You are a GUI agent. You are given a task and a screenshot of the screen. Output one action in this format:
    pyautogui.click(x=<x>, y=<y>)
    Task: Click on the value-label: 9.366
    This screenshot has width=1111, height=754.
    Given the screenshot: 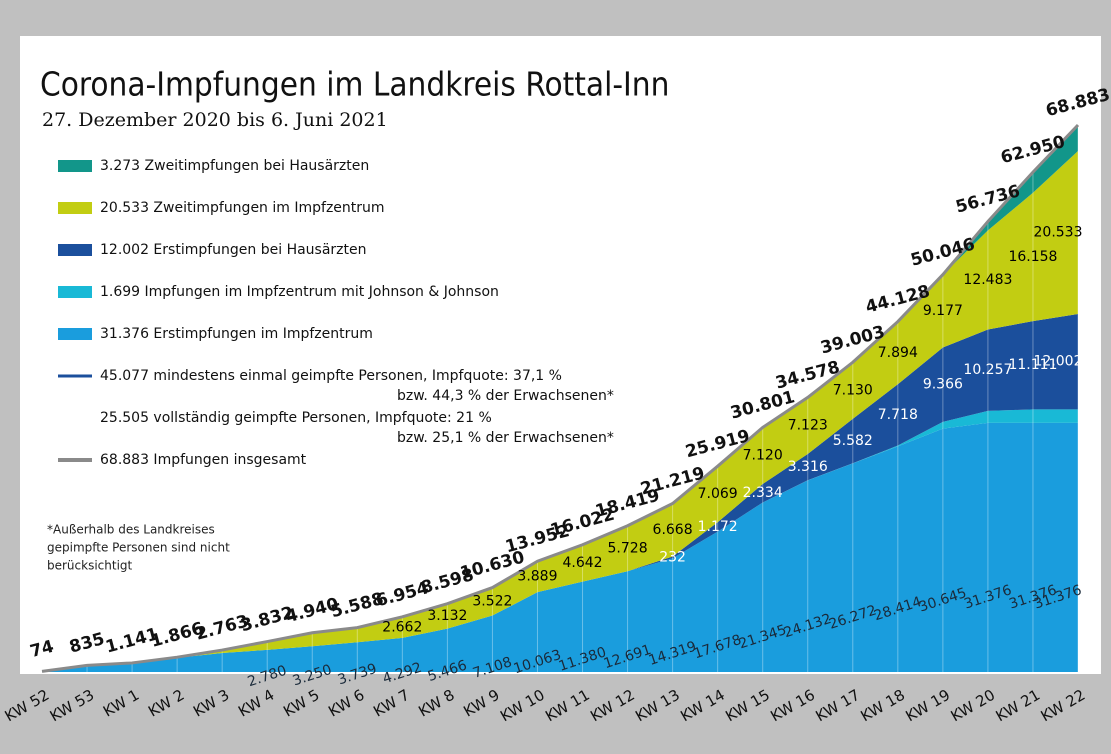 What is the action you would take?
    pyautogui.click(x=943, y=385)
    